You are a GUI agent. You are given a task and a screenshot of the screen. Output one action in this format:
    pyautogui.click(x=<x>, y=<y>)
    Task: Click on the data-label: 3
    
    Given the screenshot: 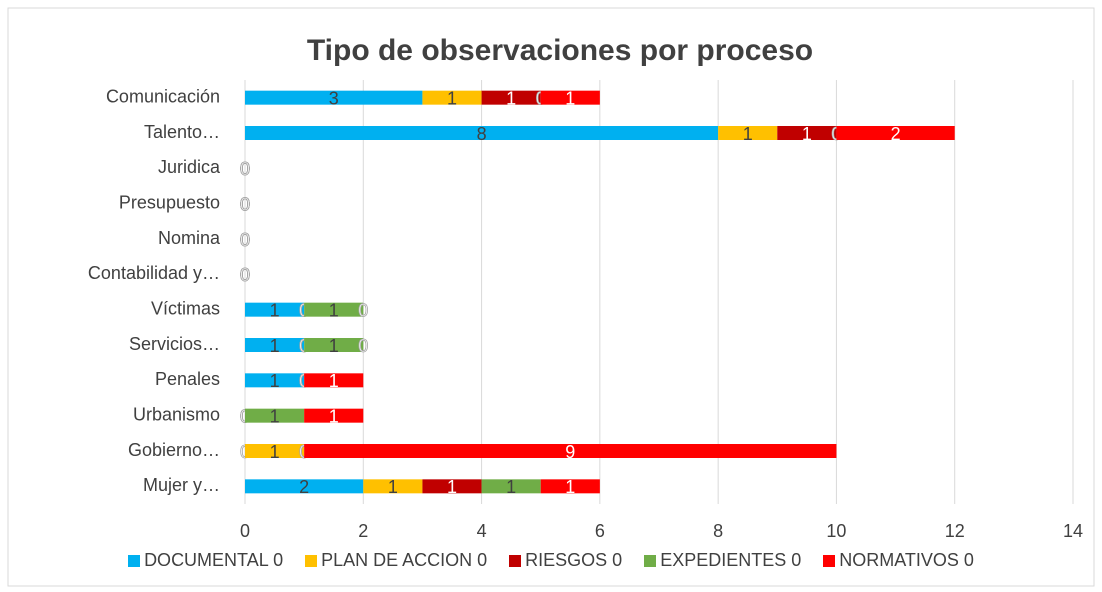 What is the action you would take?
    pyautogui.click(x=334, y=98)
    